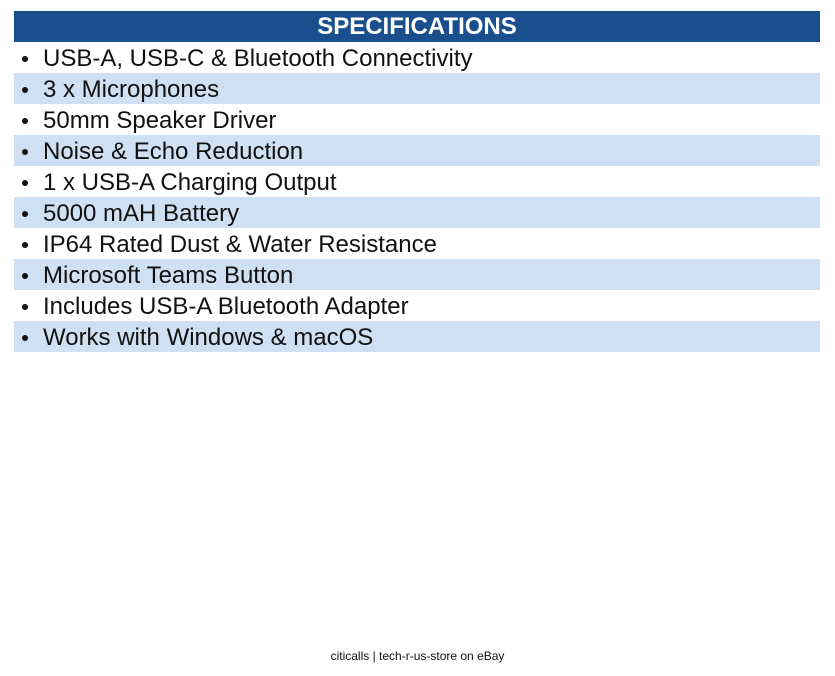 The width and height of the screenshot is (835, 676). What do you see at coordinates (258, 58) in the screenshot?
I see `spec-text: USB-A, USB-C & Bluetooth Connectivity` at bounding box center [258, 58].